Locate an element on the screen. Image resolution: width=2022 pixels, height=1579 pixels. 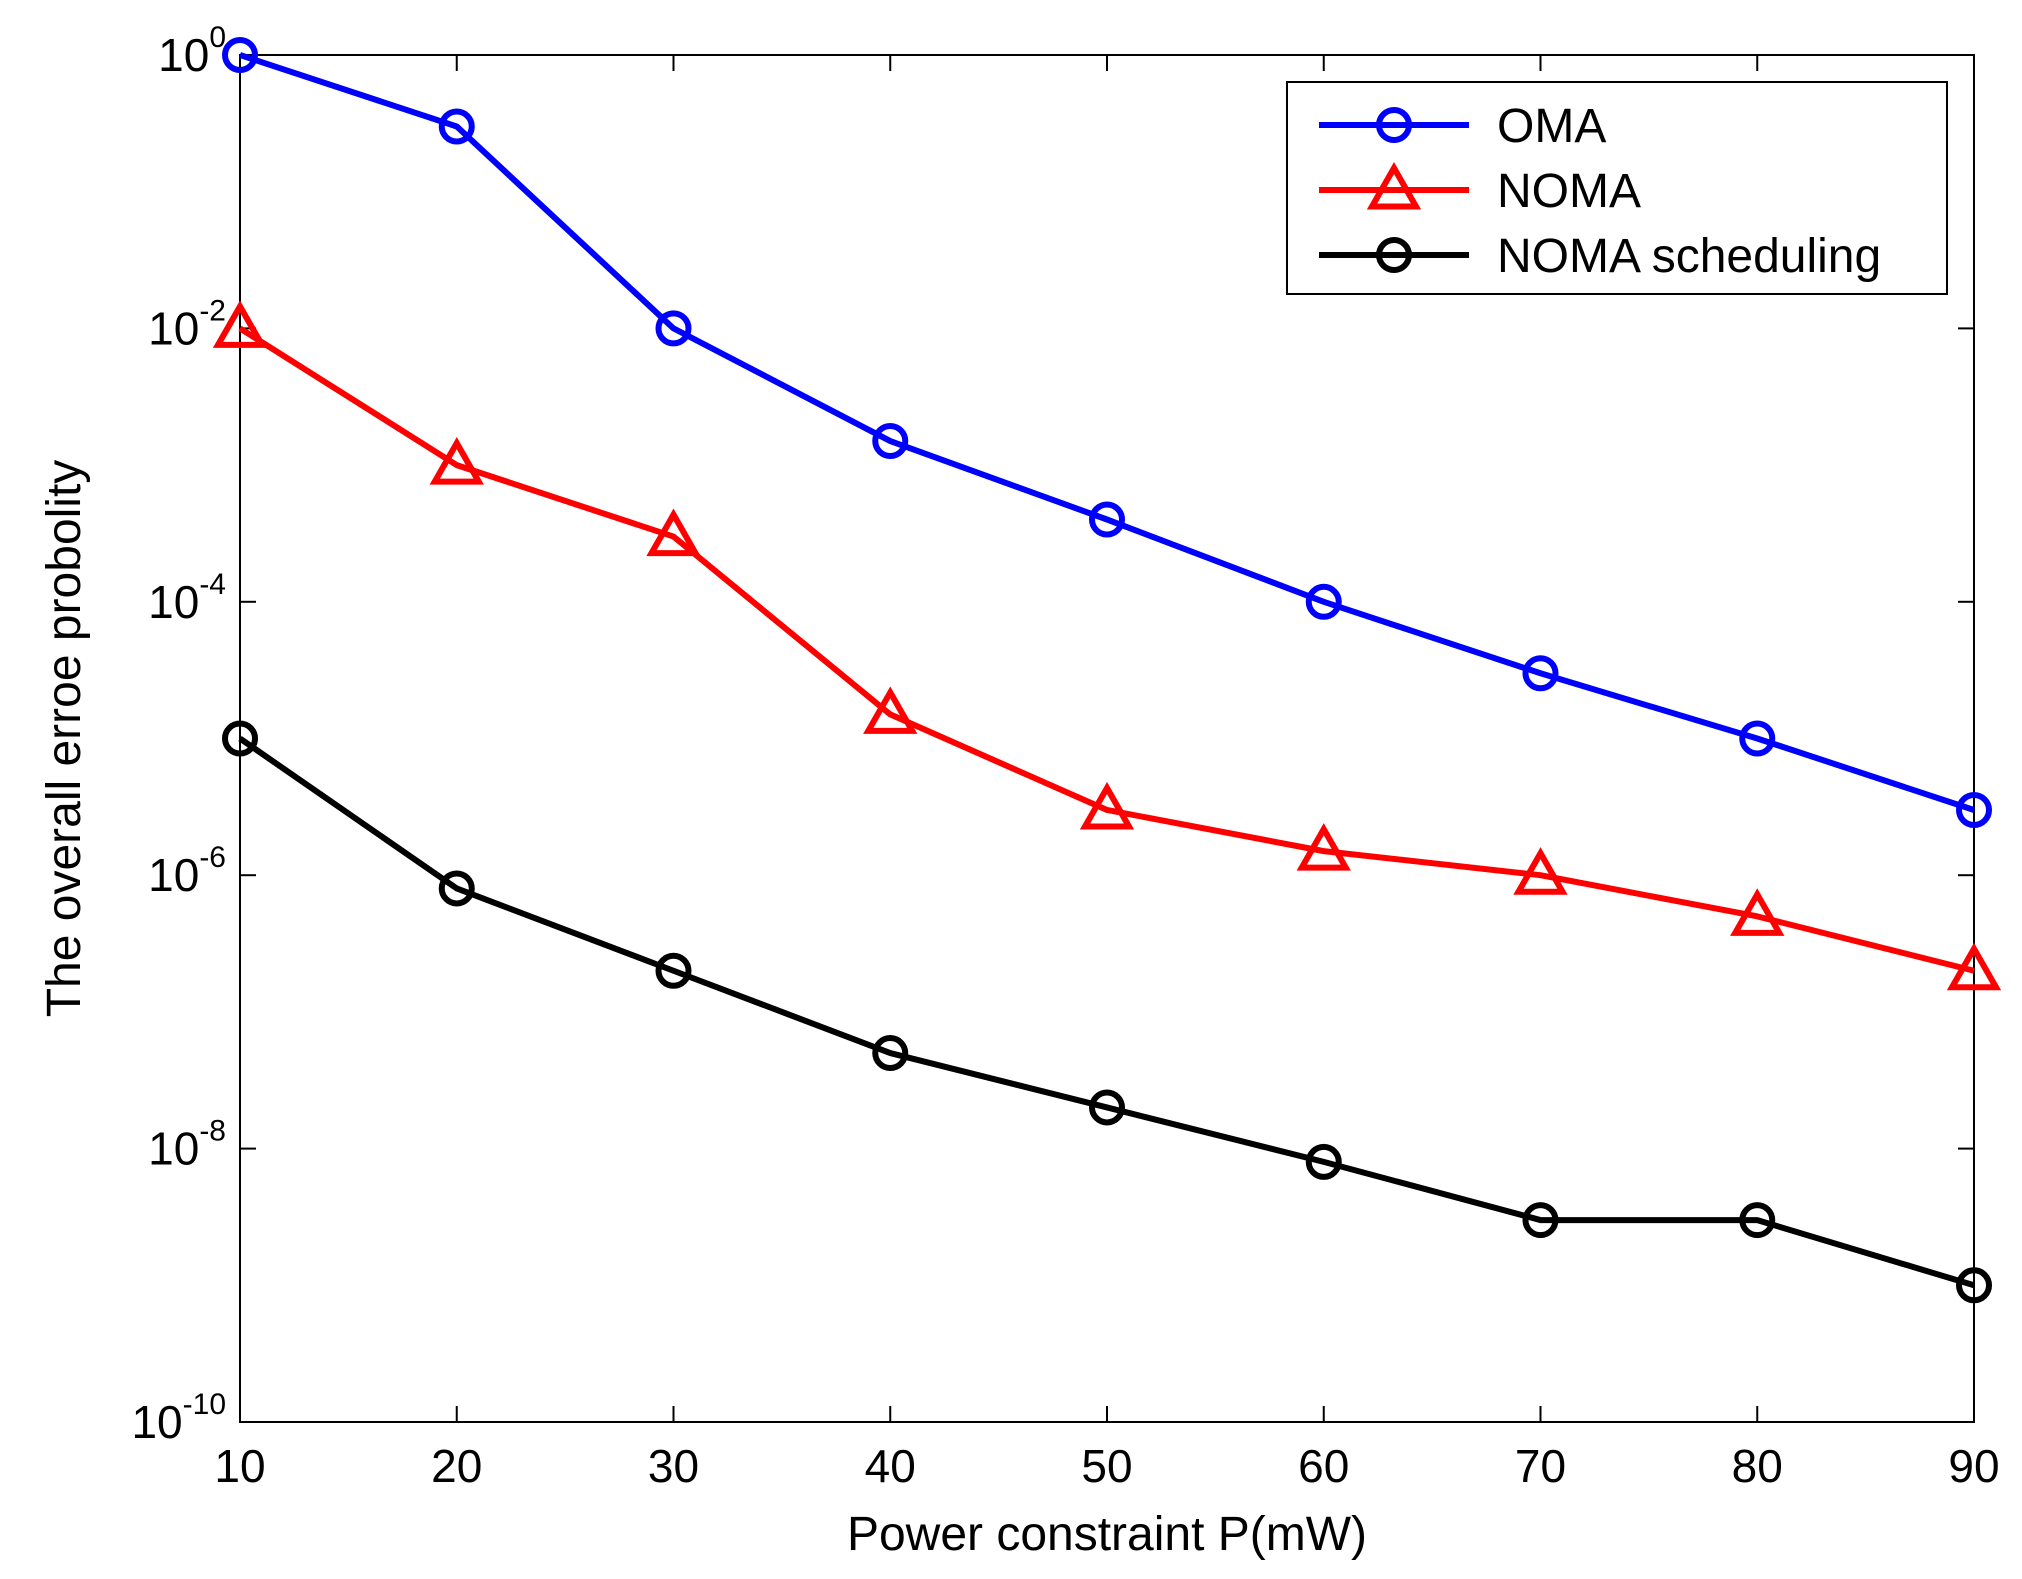
x-tick-label: 10 is located at coordinates (239, 1466).